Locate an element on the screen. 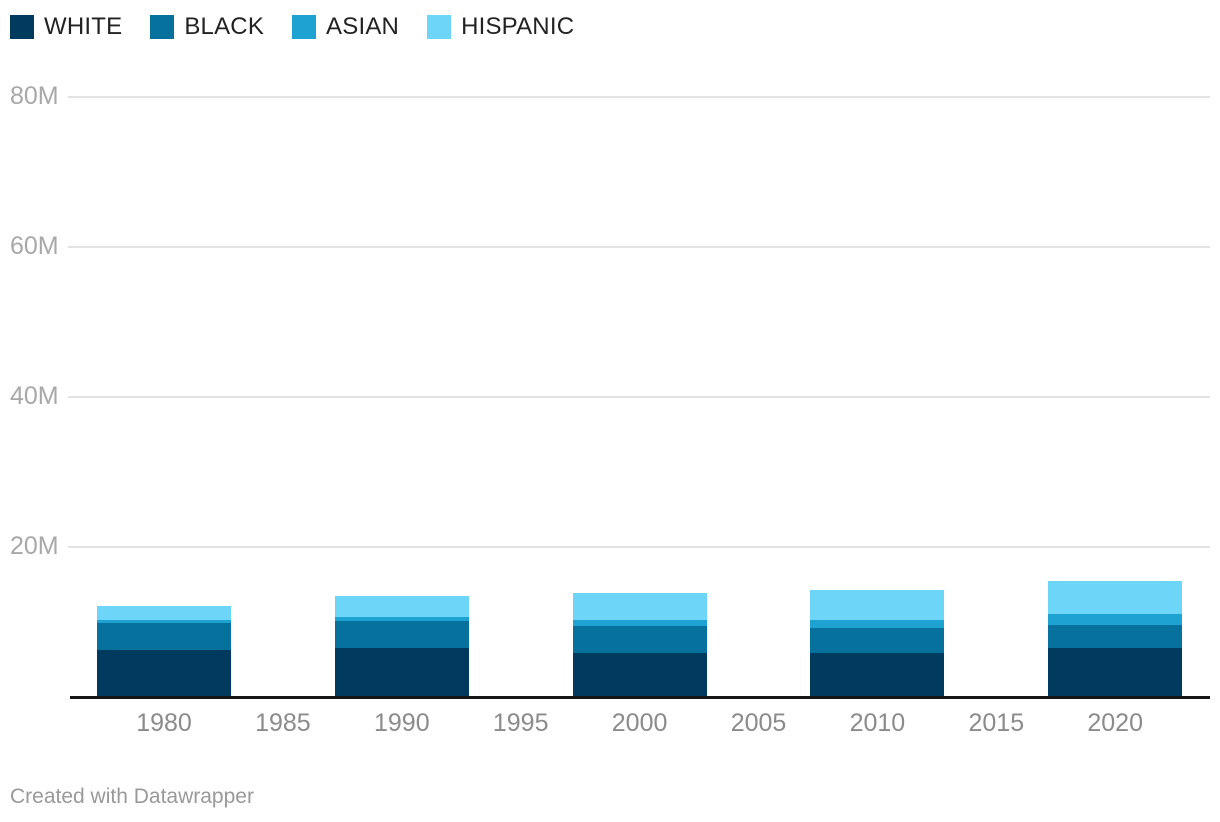 The image size is (1220, 822). bar-1990-asian is located at coordinates (401, 618).